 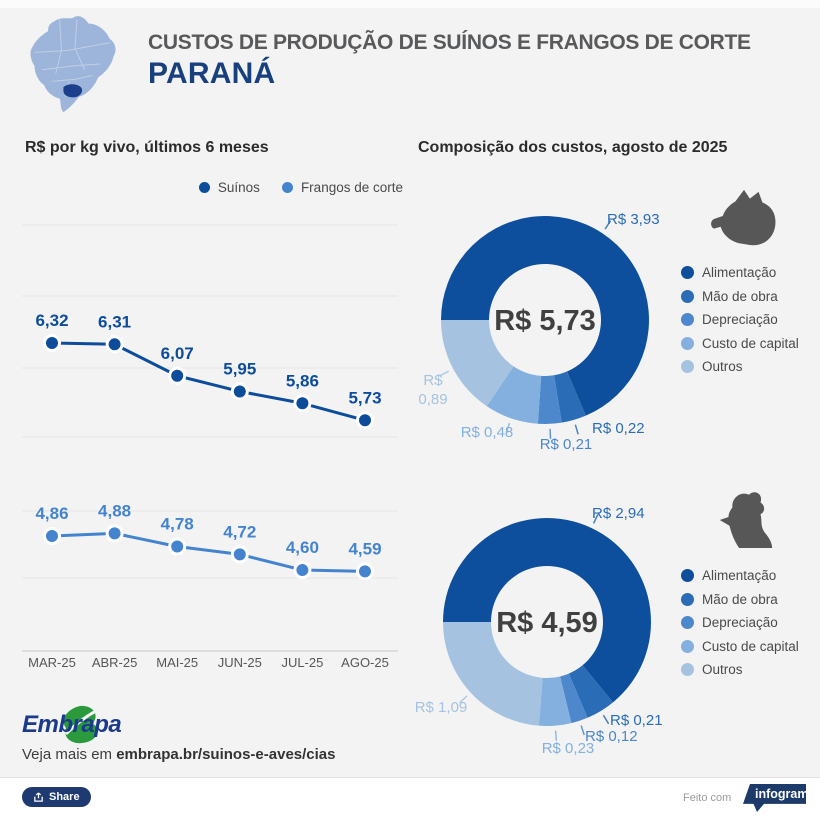 What do you see at coordinates (302, 547) in the screenshot?
I see `data-point-label: 4,60` at bounding box center [302, 547].